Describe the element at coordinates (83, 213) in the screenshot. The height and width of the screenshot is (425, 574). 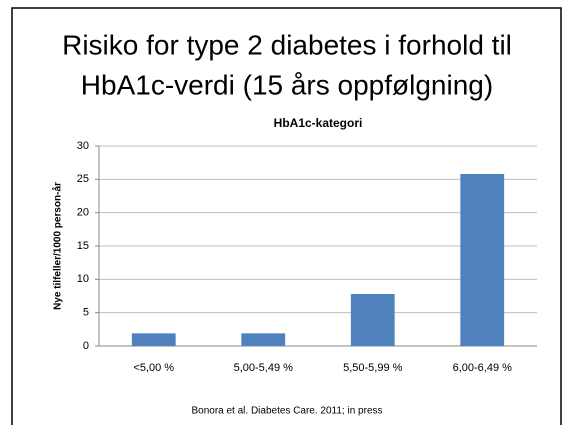
I see `y-tick-label: 20` at that location.